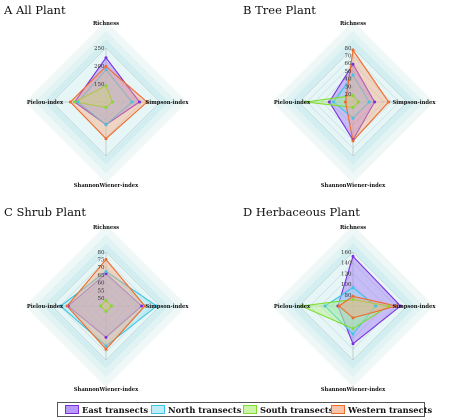 This screenshot has height=420, width=474. What do you see at coordinates (99, 85) in the screenshot?
I see `radar-tick-label: 150` at bounding box center [99, 85].